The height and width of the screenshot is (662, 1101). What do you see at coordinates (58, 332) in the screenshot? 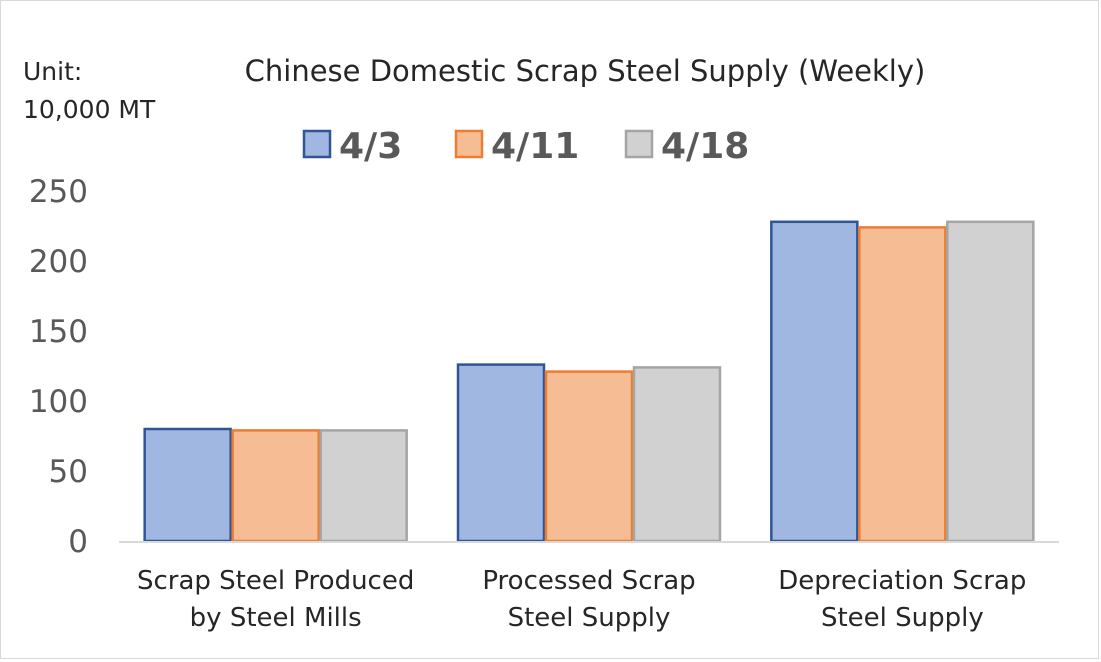
I see `y-tick-label: 150` at bounding box center [58, 332].